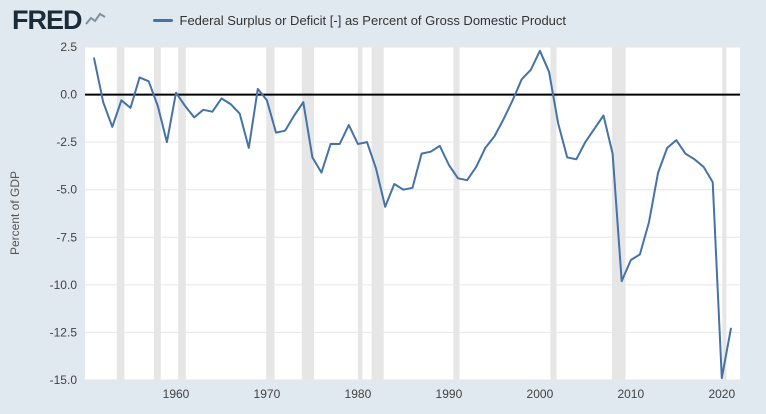 The height and width of the screenshot is (414, 766). I want to click on fred-logo-text: FRED, so click(47, 19).